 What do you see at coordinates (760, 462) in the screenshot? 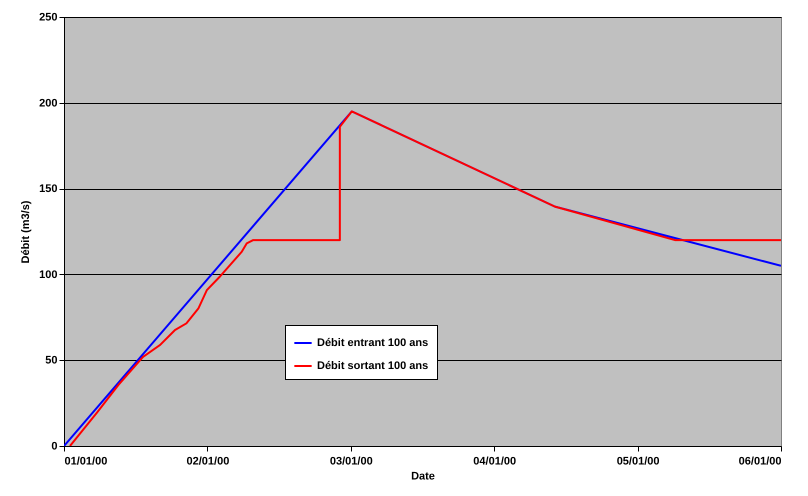
I see `x-tick-label: 06/01/00` at bounding box center [760, 462].